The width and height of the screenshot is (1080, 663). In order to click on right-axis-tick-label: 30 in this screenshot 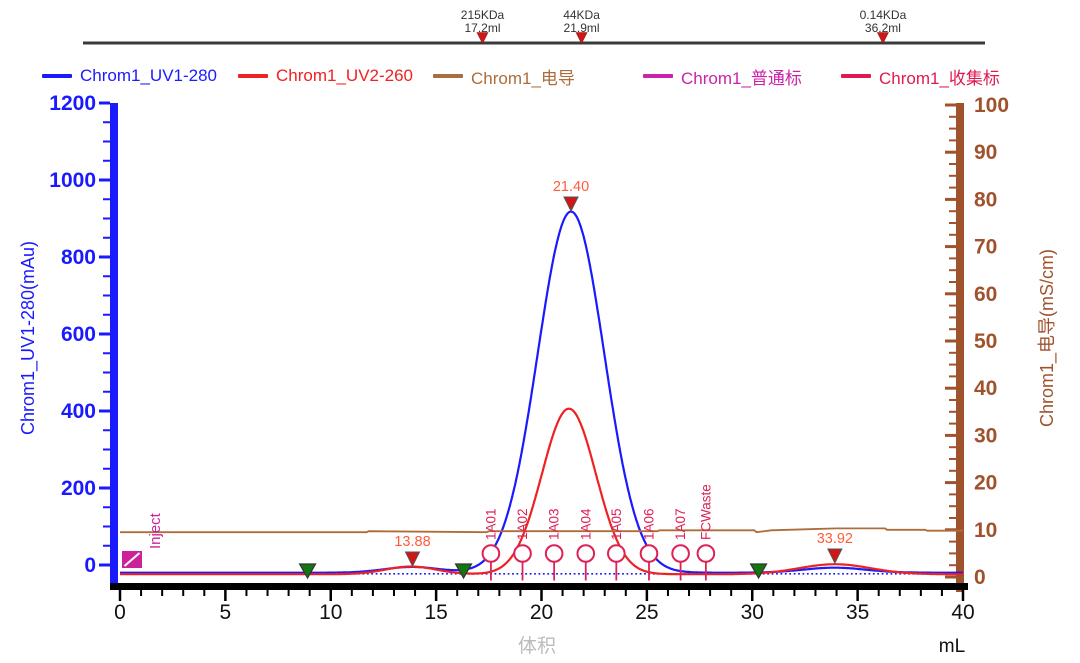, I will do `click(985, 435)`.